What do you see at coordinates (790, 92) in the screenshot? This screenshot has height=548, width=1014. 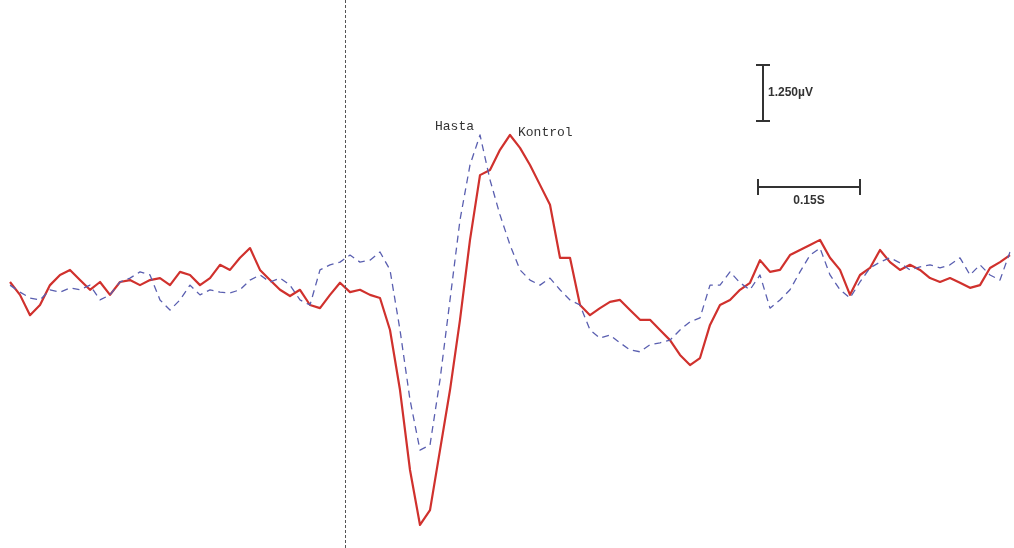 I see `text: 1.250µV` at bounding box center [790, 92].